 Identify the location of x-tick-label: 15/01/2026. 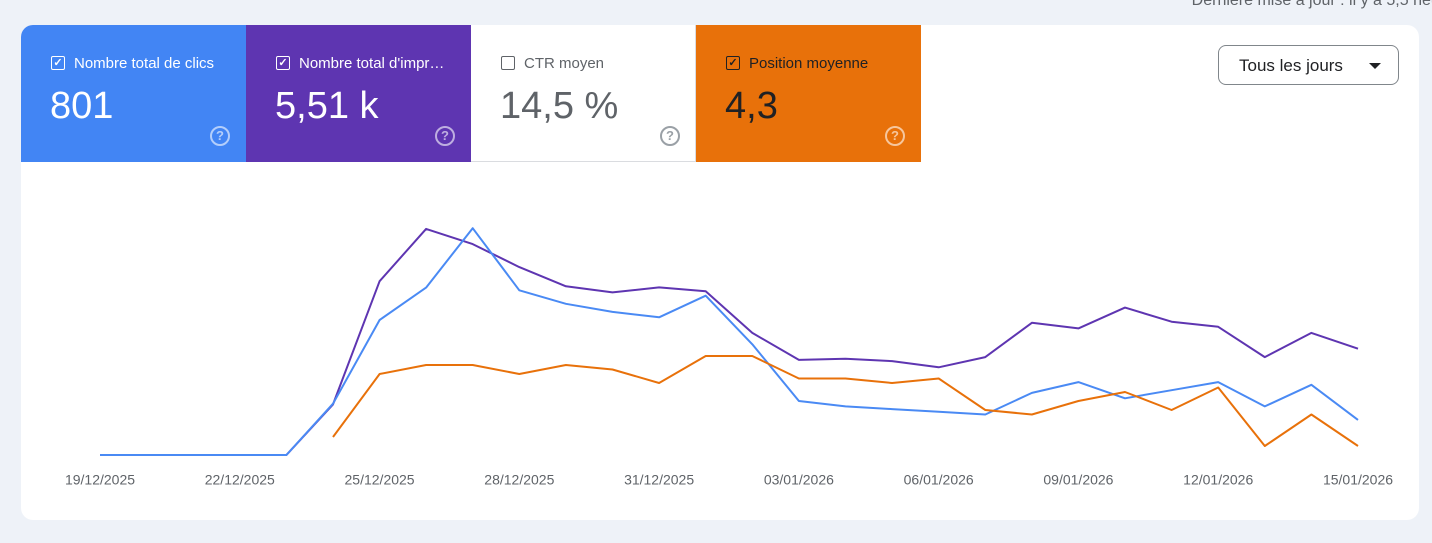
(1358, 480).